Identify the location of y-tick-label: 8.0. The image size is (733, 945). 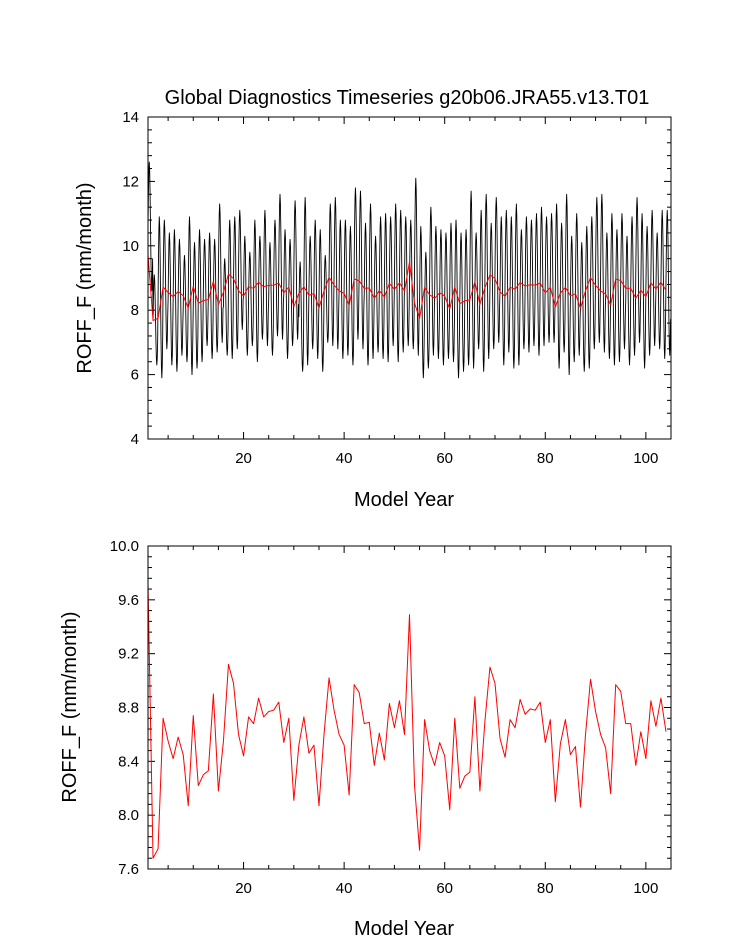
(128, 815).